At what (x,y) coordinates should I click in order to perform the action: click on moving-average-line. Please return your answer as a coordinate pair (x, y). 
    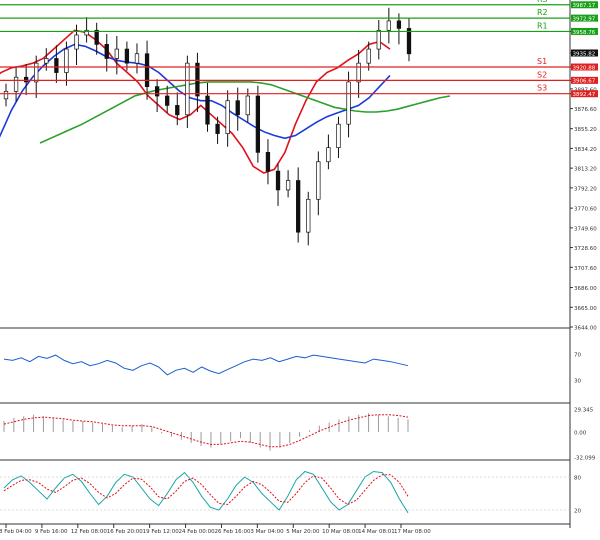
    Looking at the image, I should click on (245, 112).